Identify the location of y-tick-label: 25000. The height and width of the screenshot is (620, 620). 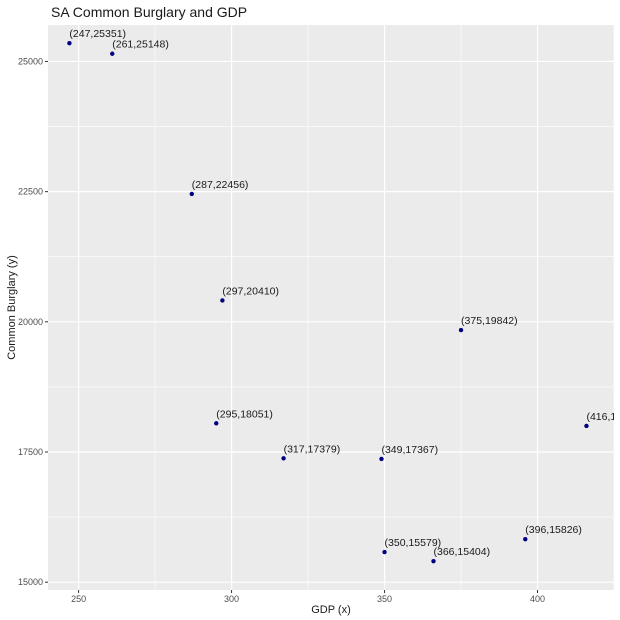
(30, 61).